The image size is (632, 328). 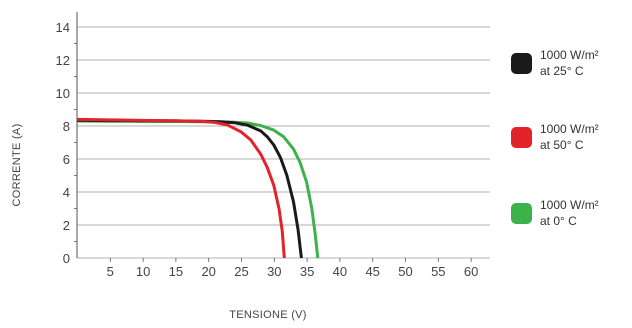 I want to click on y-tick-label: 4, so click(x=66, y=192).